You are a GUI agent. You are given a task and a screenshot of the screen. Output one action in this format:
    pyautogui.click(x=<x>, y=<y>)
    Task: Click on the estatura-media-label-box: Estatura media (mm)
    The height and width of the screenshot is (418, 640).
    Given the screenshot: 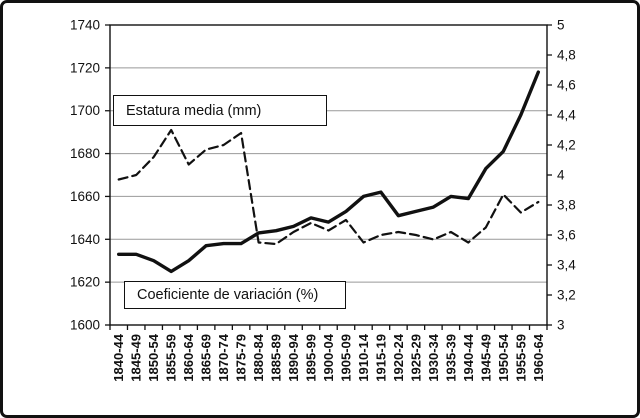 What is the action you would take?
    pyautogui.click(x=220, y=110)
    